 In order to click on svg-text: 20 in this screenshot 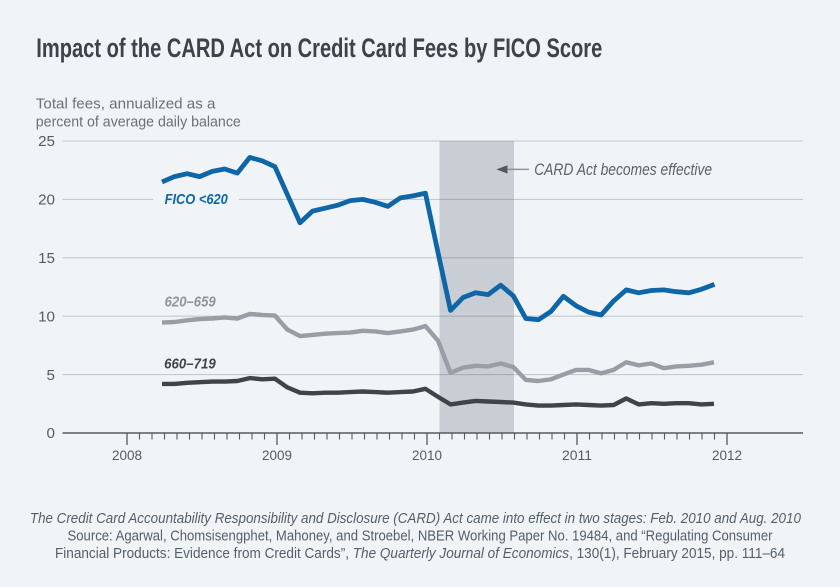, I will do `click(46, 200)`.